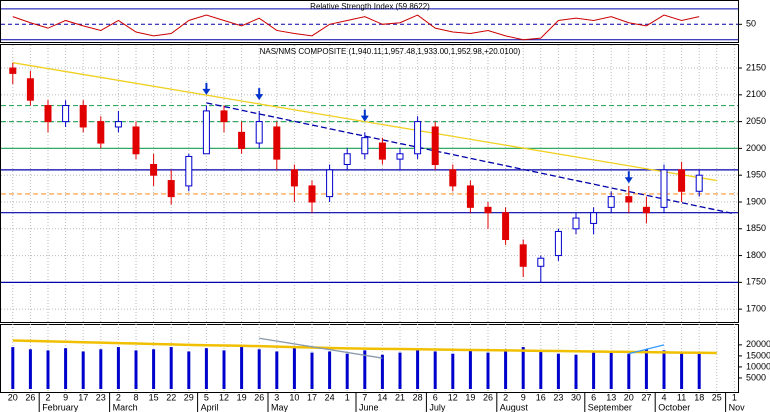 The width and height of the screenshot is (770, 412). Describe the element at coordinates (611, 397) in the screenshot. I see `x-tick-label: 13` at that location.